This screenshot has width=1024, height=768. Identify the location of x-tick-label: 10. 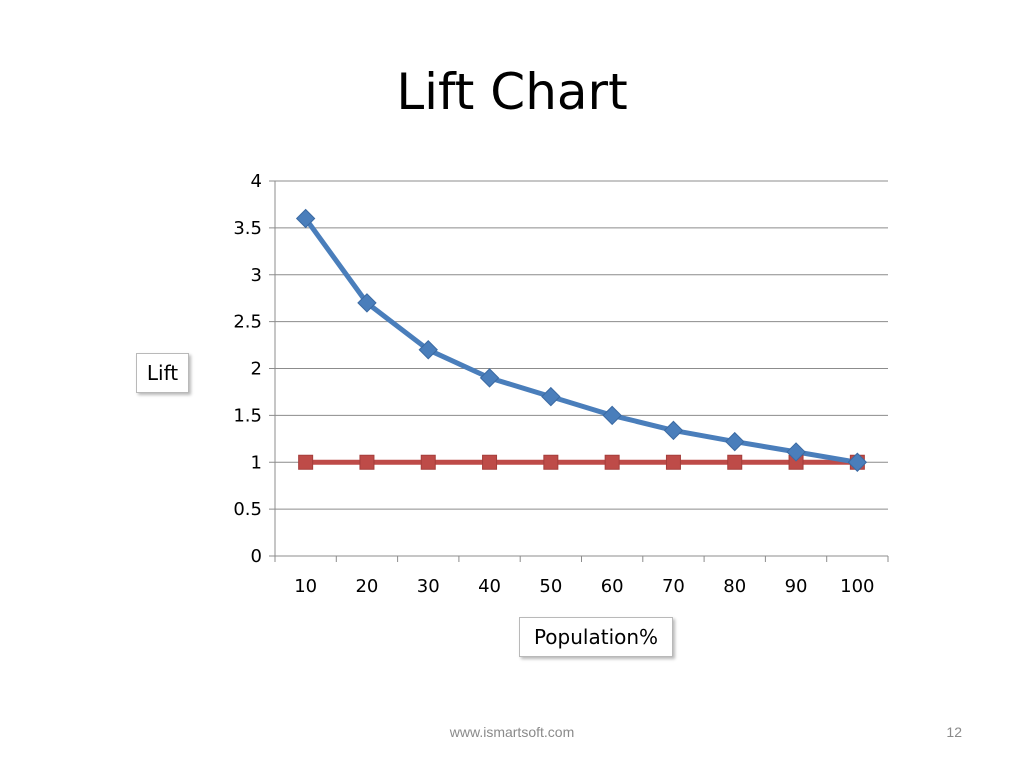
(305, 586).